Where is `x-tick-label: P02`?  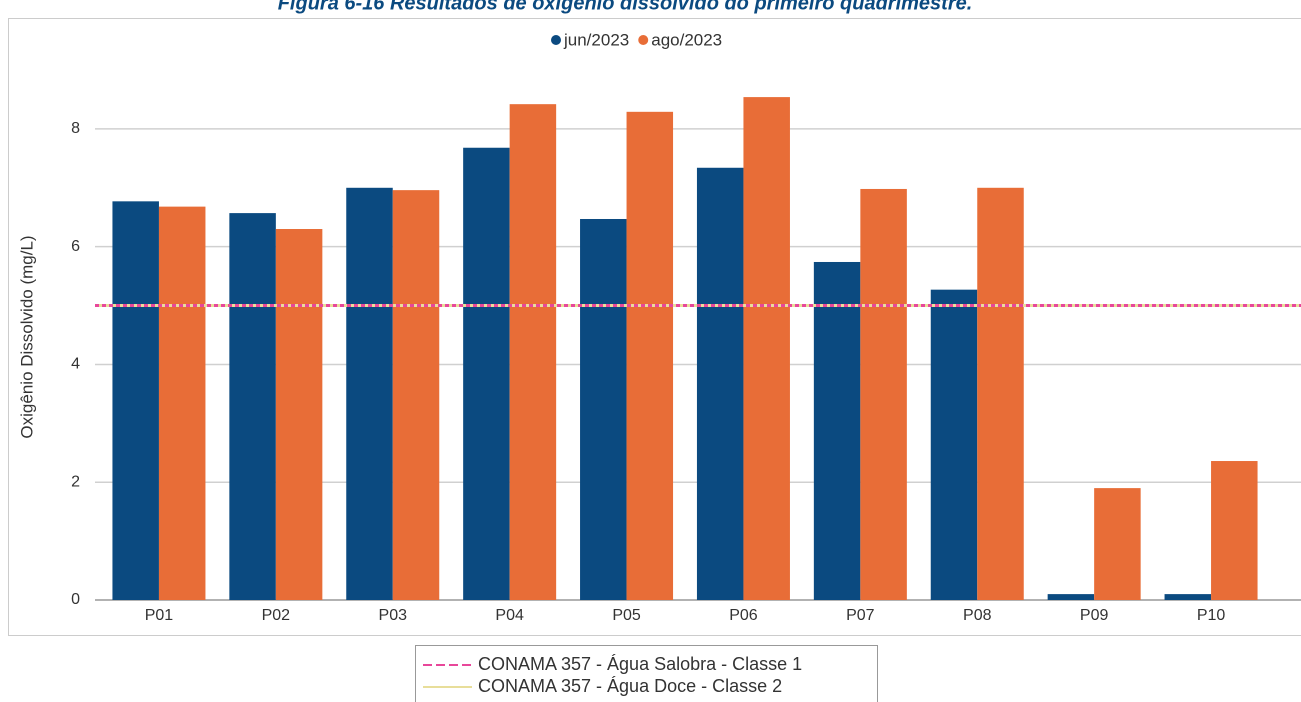
x-tick-label: P02 is located at coordinates (276, 615).